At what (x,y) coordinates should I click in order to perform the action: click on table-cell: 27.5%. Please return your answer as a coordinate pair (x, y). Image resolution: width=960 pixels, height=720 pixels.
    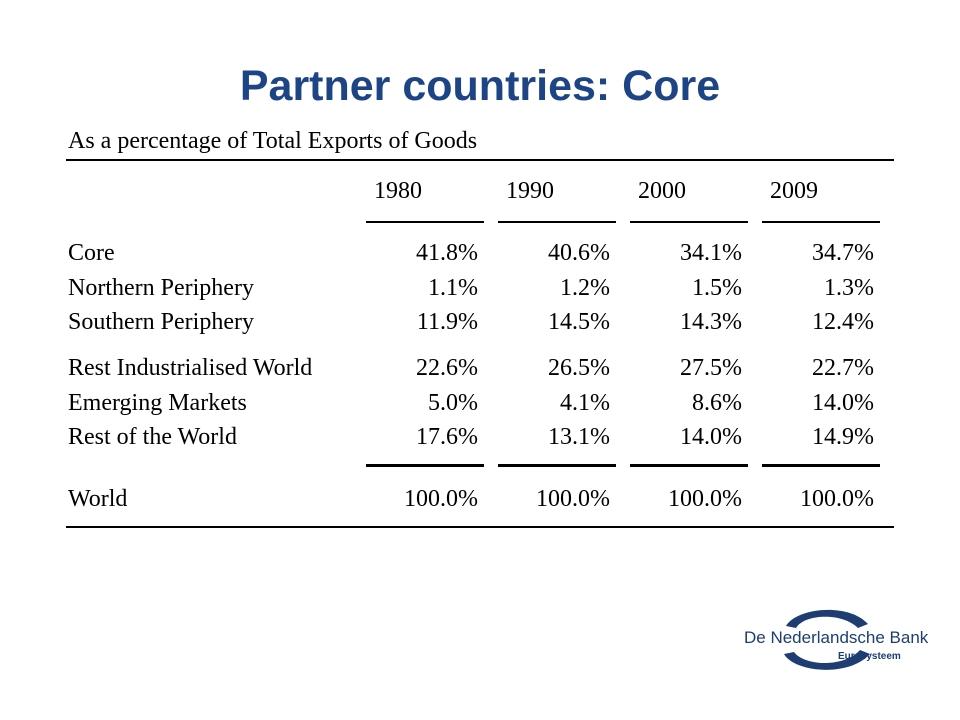
    Looking at the image, I should click on (711, 368).